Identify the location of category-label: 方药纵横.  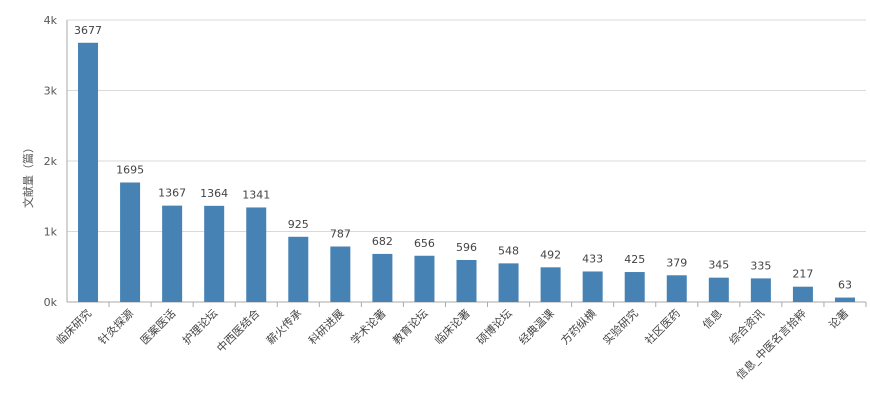
(578, 326).